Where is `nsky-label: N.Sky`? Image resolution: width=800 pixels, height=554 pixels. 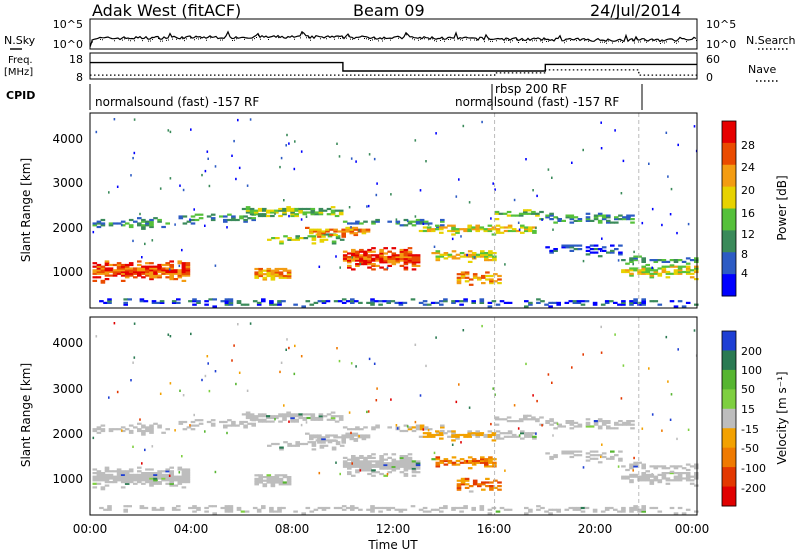 nsky-label: N.Sky is located at coordinates (20, 40).